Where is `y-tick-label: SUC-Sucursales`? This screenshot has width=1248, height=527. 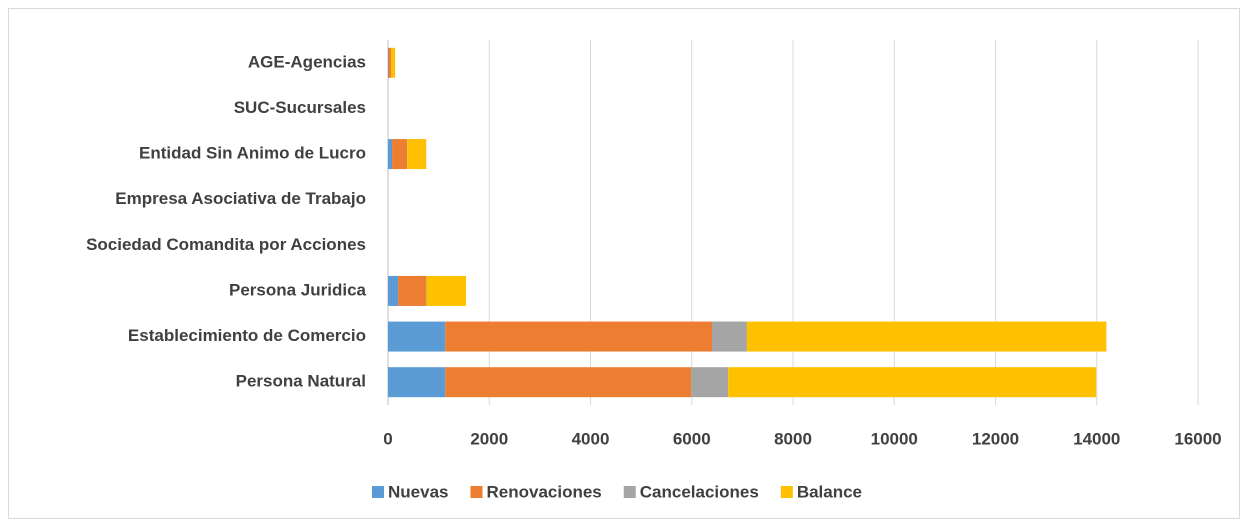 y-tick-label: SUC-Sucursales is located at coordinates (300, 107).